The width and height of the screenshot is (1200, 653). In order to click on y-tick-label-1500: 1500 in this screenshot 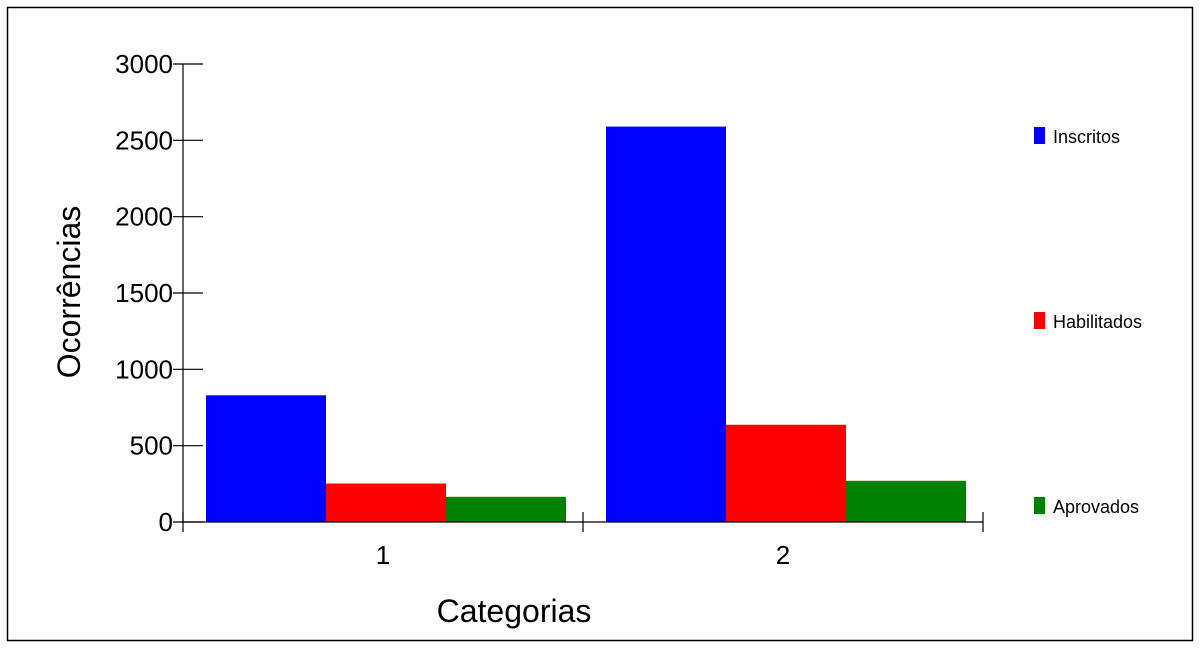, I will do `click(144, 293)`.